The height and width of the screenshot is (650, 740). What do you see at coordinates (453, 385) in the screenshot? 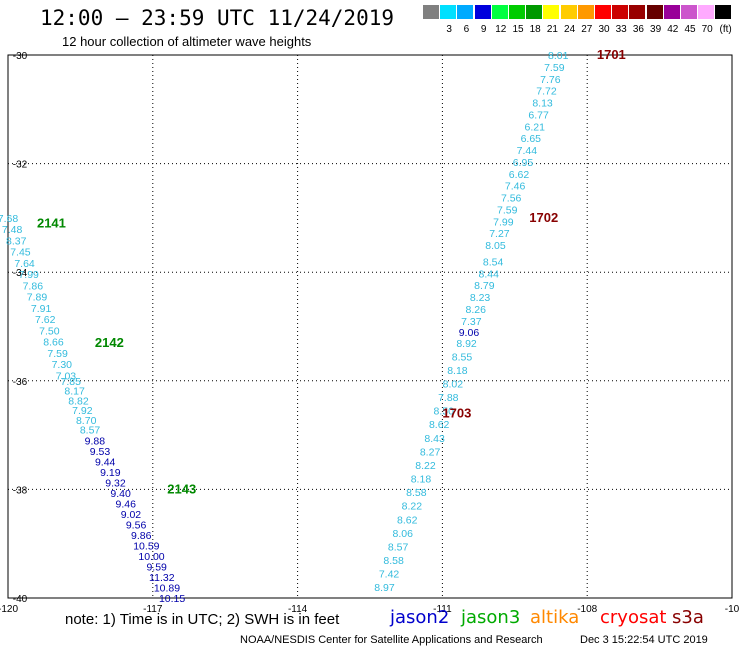
I see `wave-height-value: 8.02` at bounding box center [453, 385].